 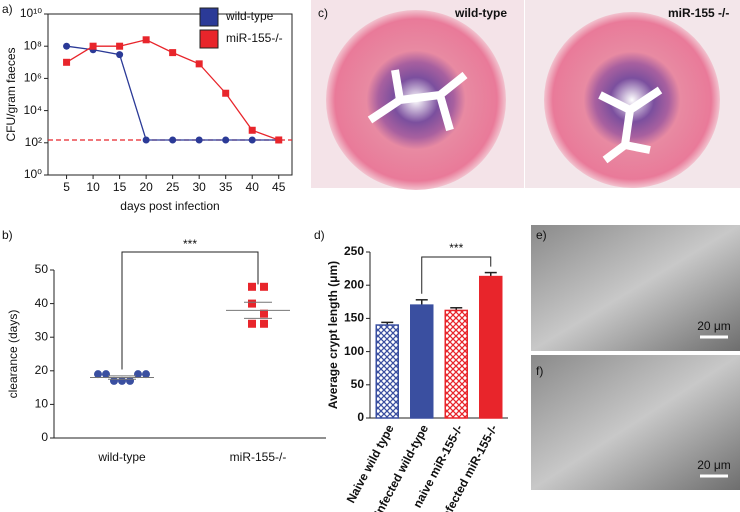 What do you see at coordinates (32, 110) in the screenshot?
I see `y-tick-label: 10⁴` at bounding box center [32, 110].